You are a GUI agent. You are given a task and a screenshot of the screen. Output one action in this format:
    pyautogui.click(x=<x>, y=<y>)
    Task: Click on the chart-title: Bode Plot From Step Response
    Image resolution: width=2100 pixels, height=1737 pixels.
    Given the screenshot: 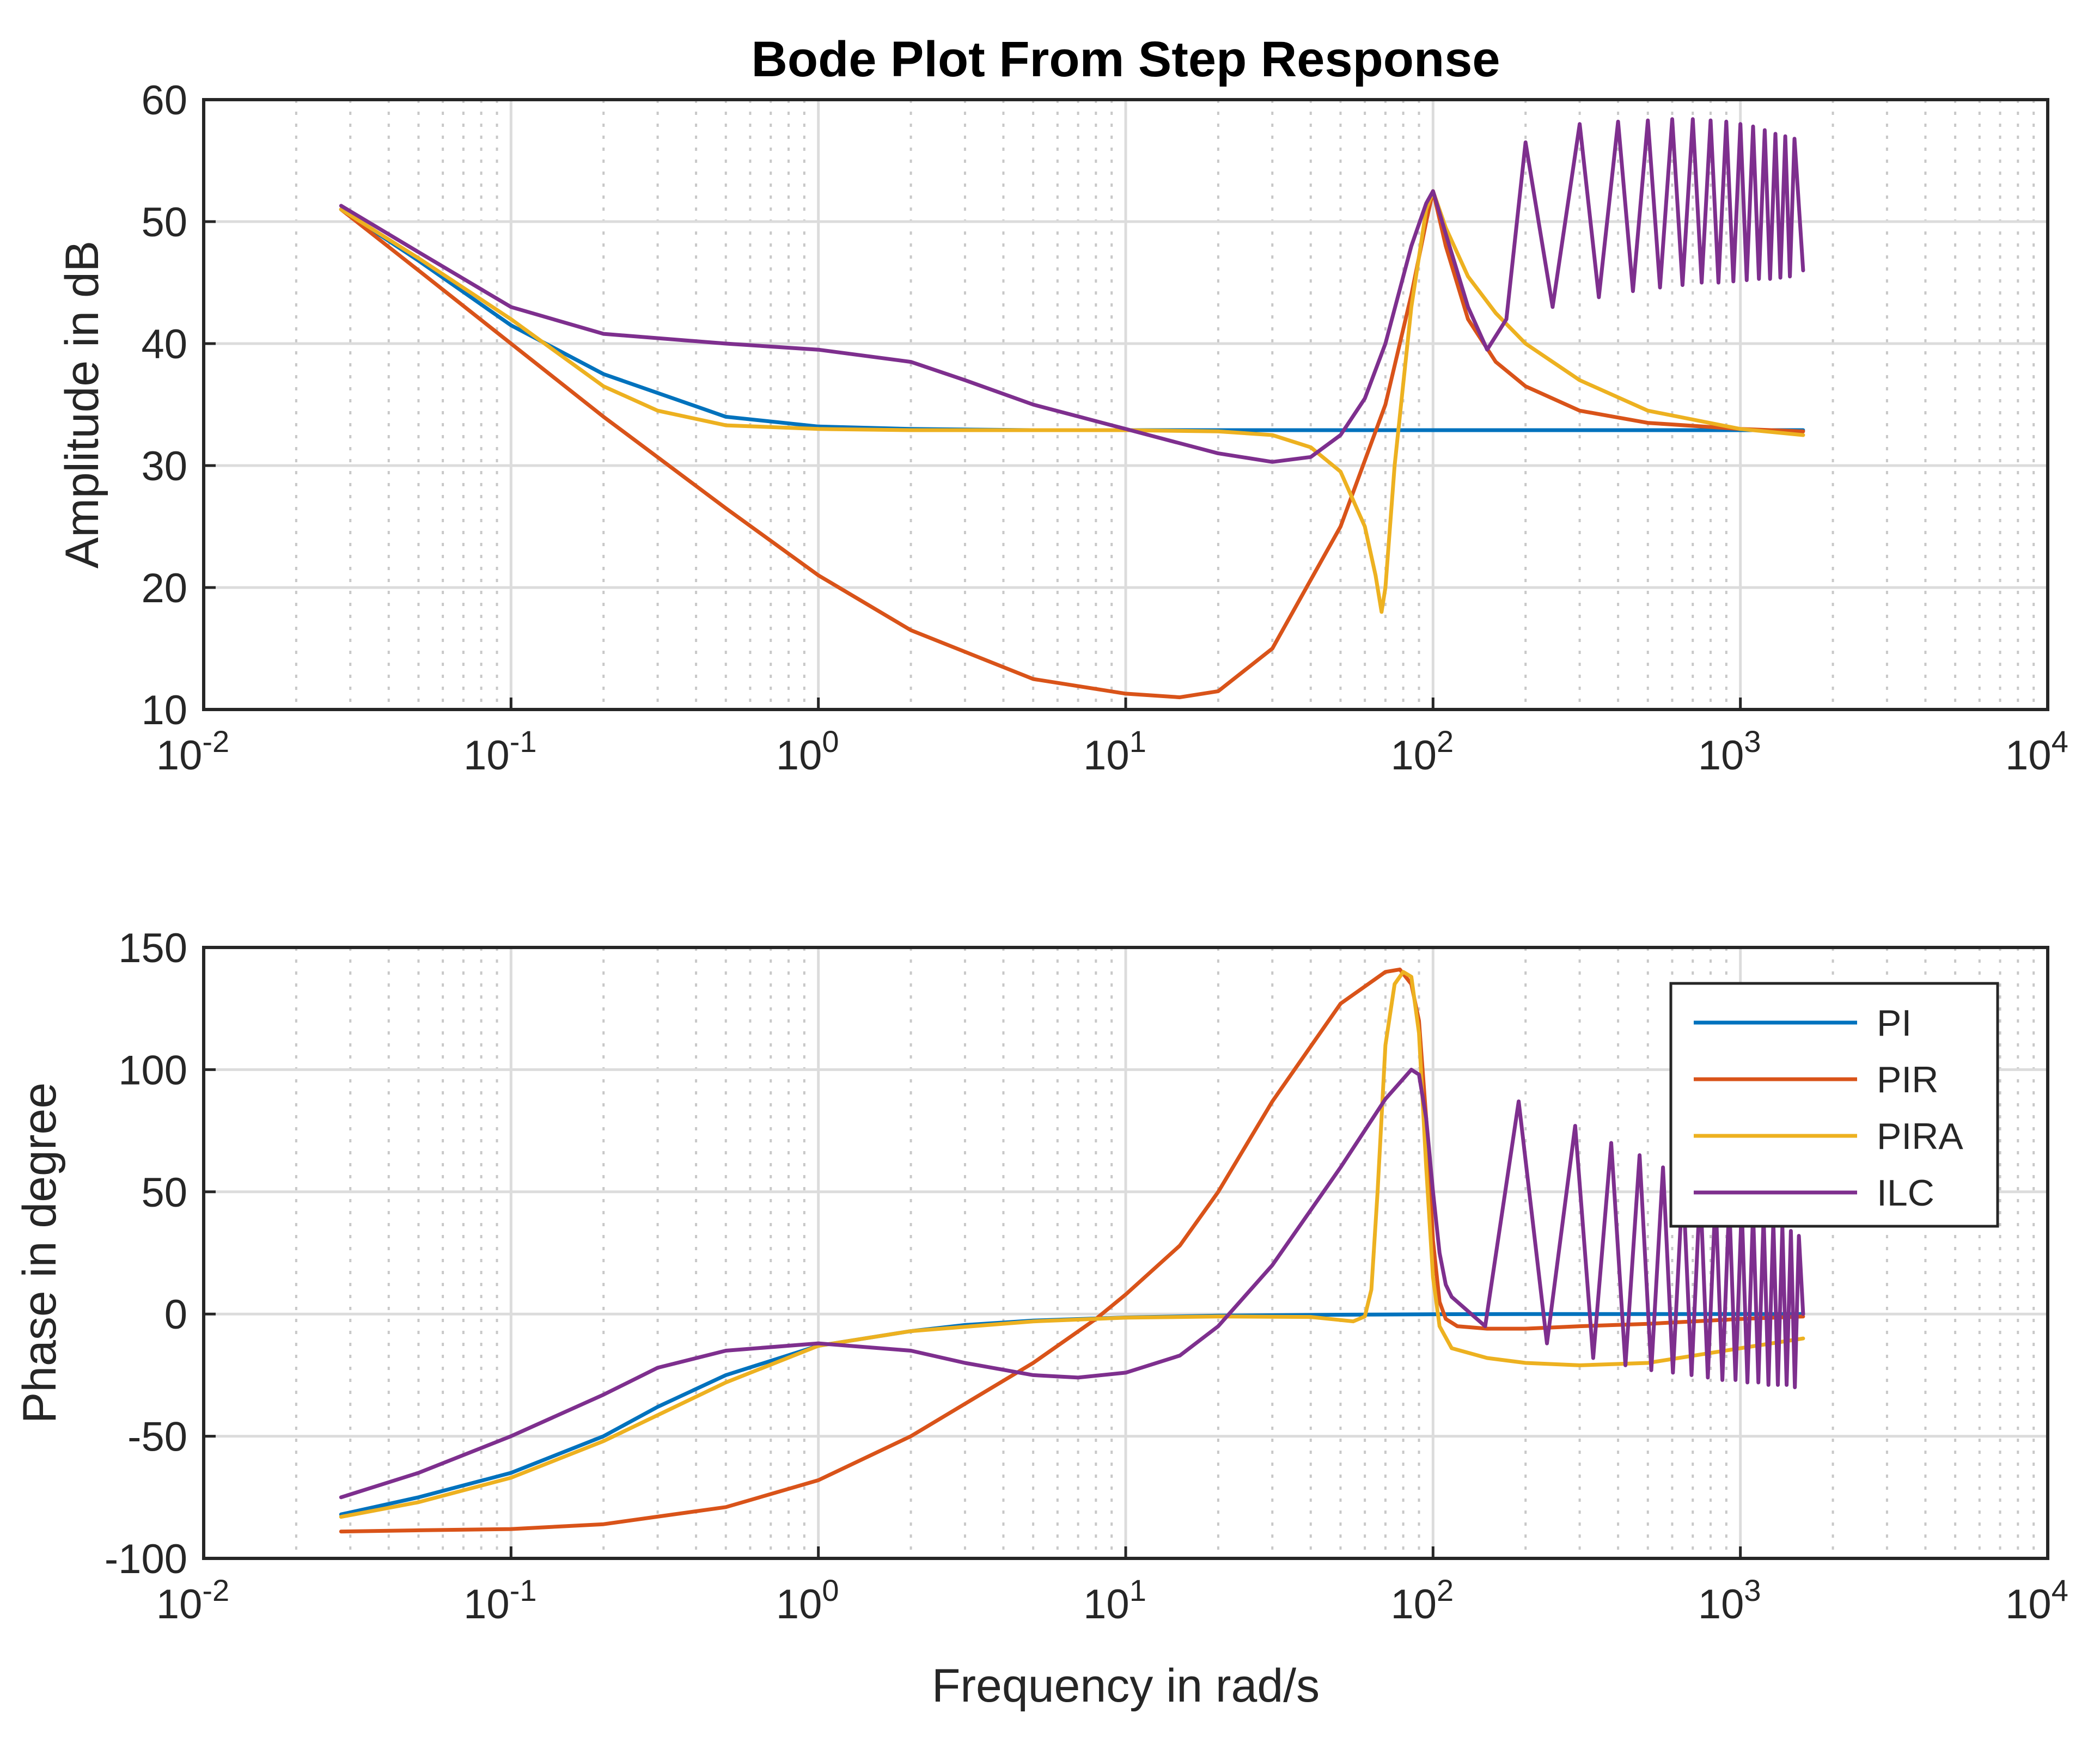 What is the action you would take?
    pyautogui.click(x=1125, y=59)
    